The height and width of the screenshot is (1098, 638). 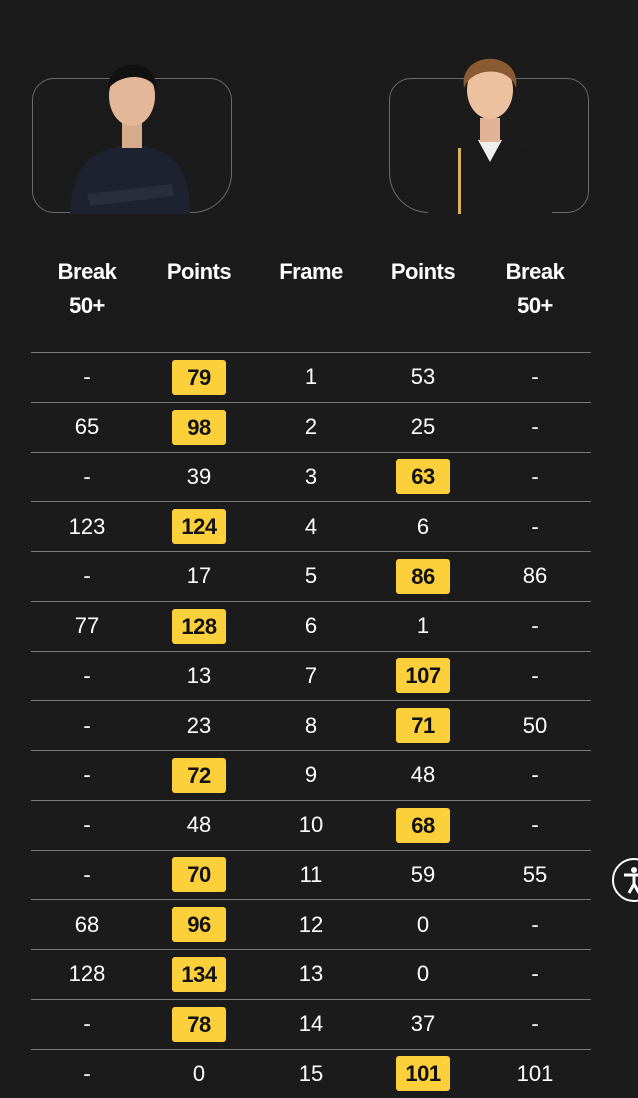 What do you see at coordinates (199, 874) in the screenshot?
I see `winner-badge: 70` at bounding box center [199, 874].